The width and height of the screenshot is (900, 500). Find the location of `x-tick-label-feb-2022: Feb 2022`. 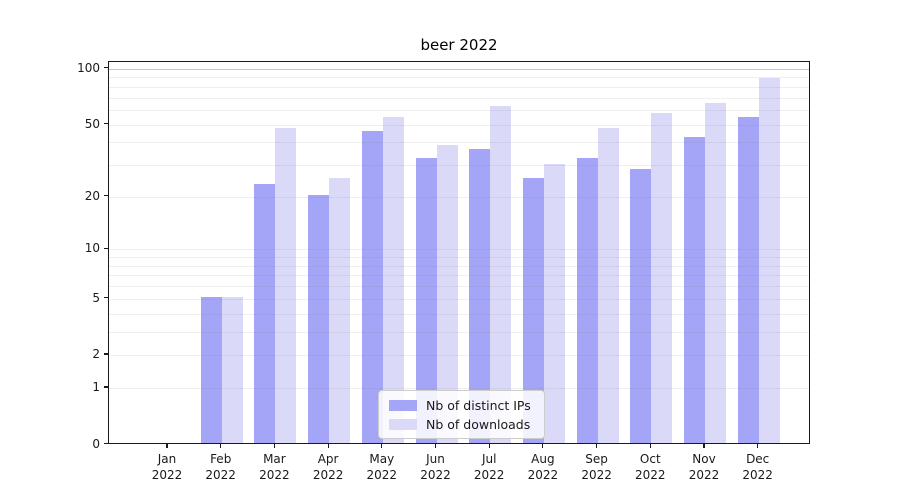

x-tick-label-feb-2022: Feb 2022 is located at coordinates (221, 467).